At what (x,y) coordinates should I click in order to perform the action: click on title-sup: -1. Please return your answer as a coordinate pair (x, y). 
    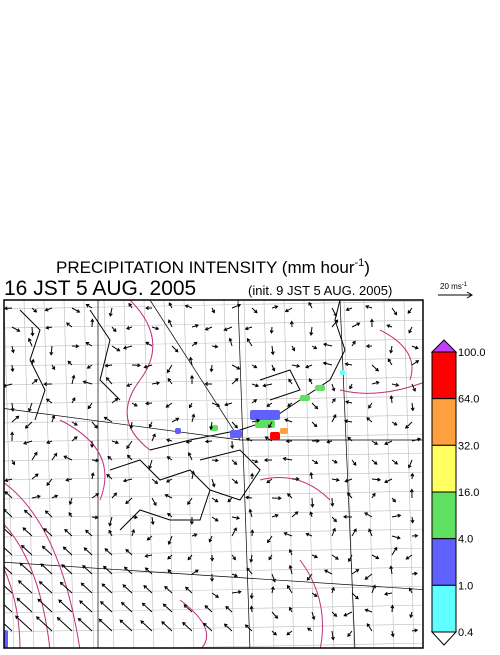
    Looking at the image, I should click on (360, 263).